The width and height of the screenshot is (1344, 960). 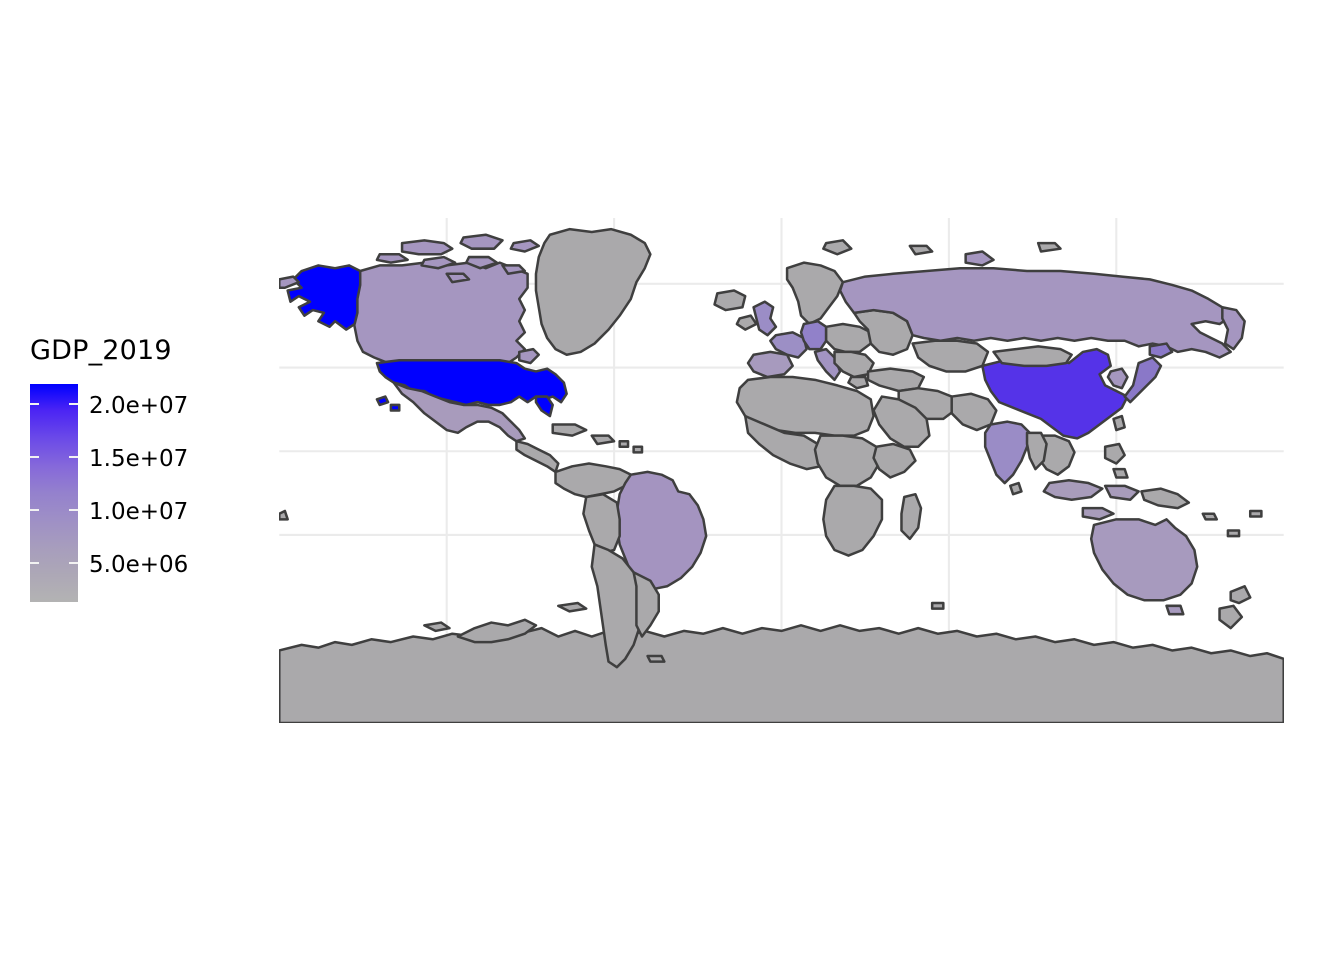 I want to click on country-florida-tip, so click(x=544, y=406).